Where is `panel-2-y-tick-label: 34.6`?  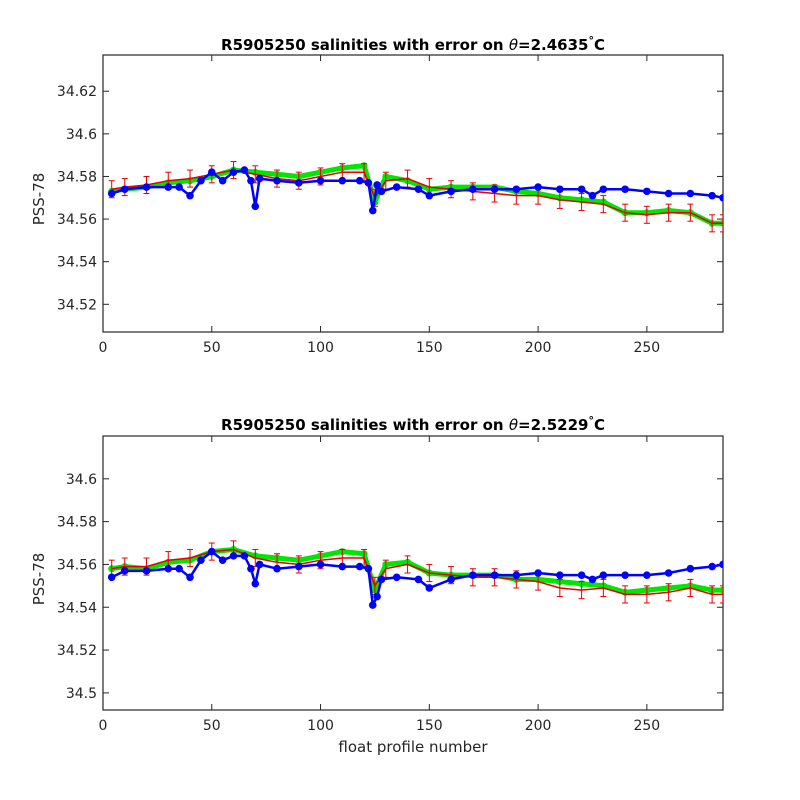
panel-2-y-tick-label: 34.6 is located at coordinates (81, 480).